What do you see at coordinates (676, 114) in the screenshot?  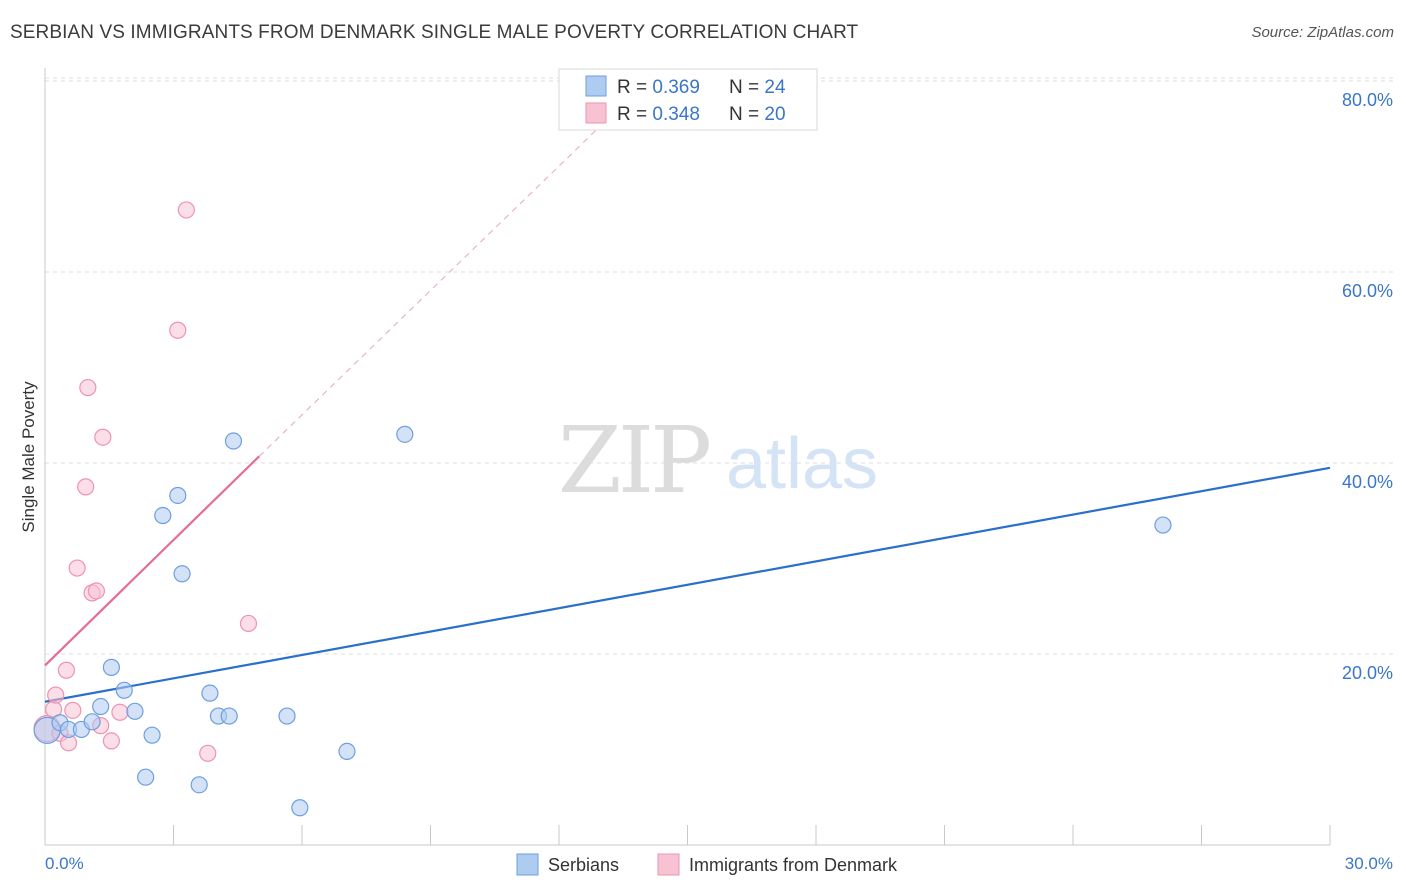 I see `r-value-2: 0.348` at bounding box center [676, 114].